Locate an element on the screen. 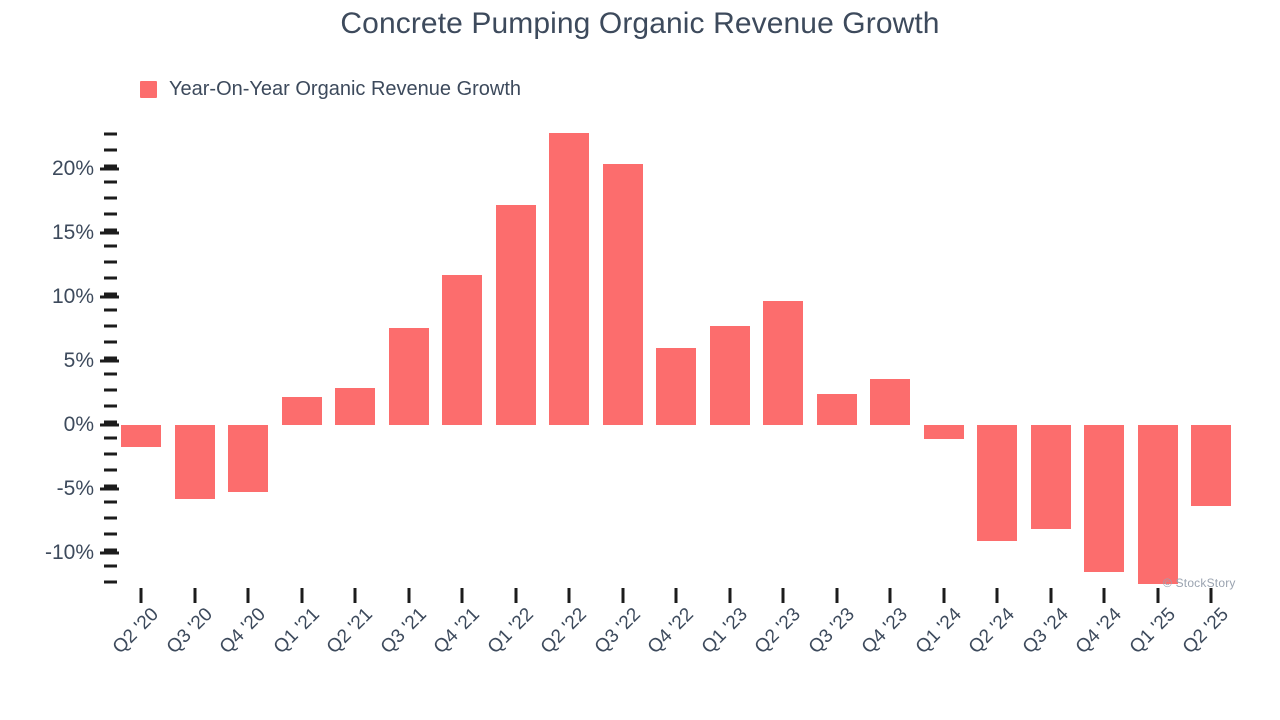 The width and height of the screenshot is (1280, 720). y-axis-labels: 20% 15% 10% 5% 0% -5% -10% is located at coordinates (47, 360).